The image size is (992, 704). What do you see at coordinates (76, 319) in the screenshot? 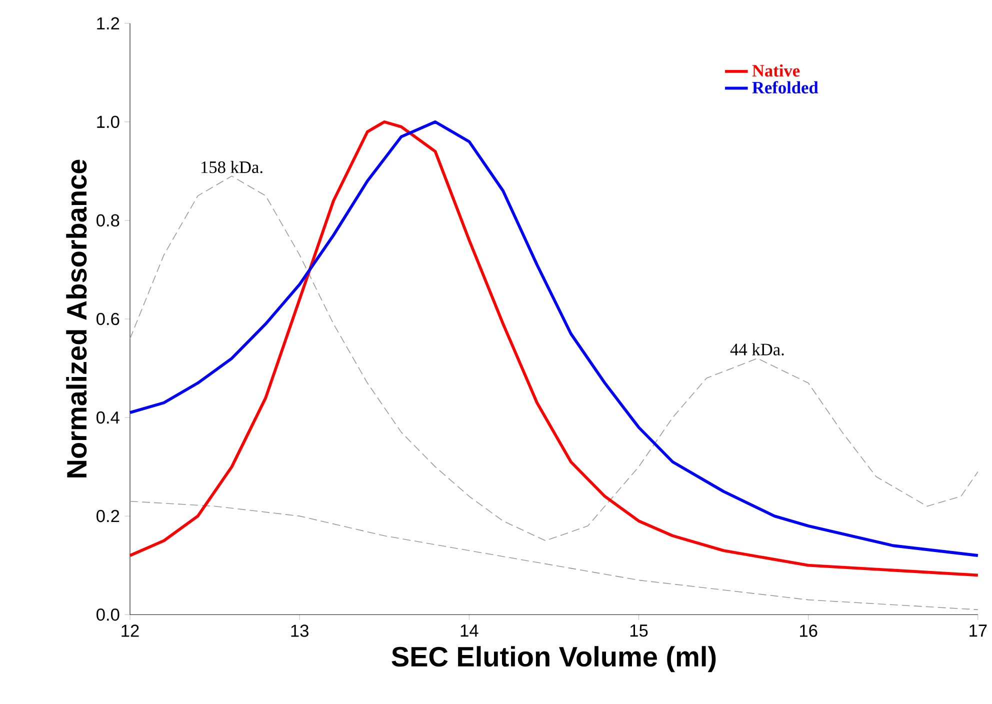
I see `y-axis-title: Normalized Absorbance` at bounding box center [76, 319].